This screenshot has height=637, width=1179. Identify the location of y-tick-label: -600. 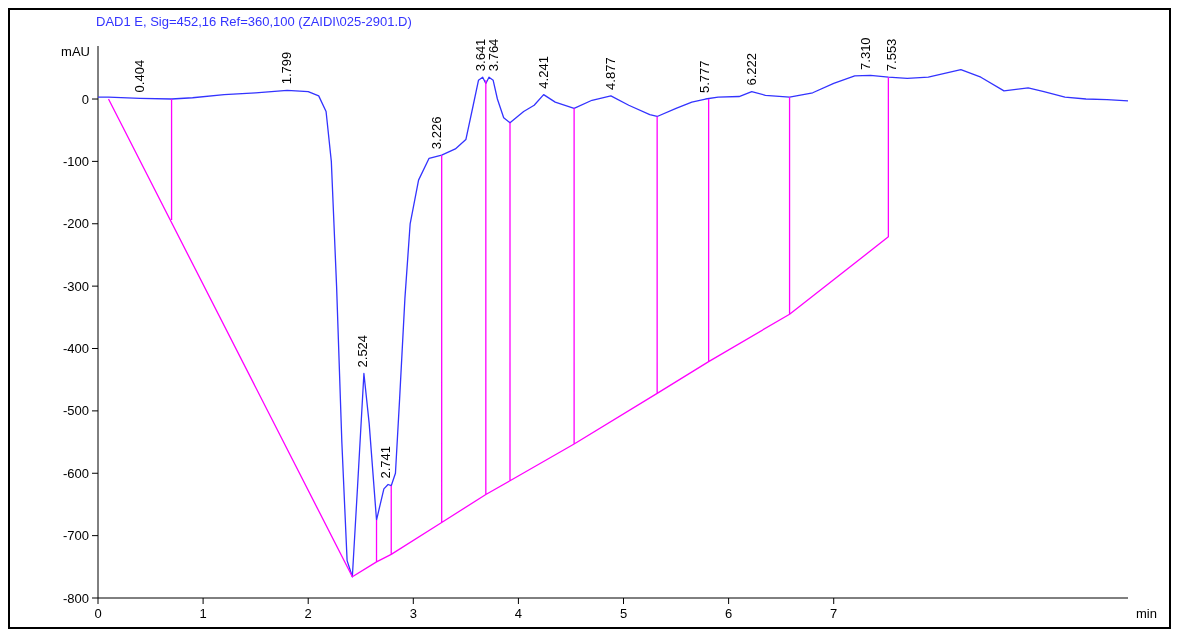
(75, 473).